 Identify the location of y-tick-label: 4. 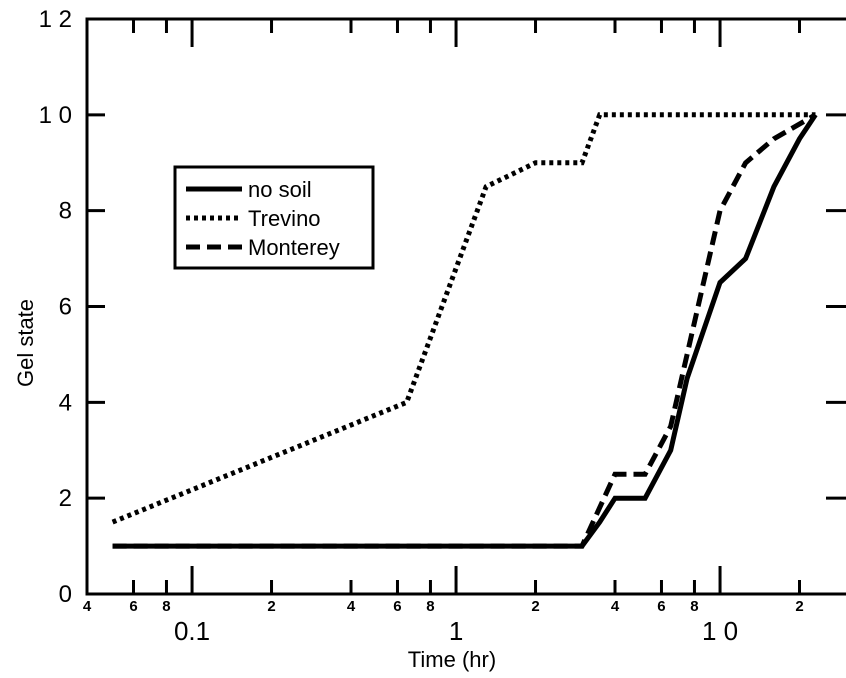
(65, 402).